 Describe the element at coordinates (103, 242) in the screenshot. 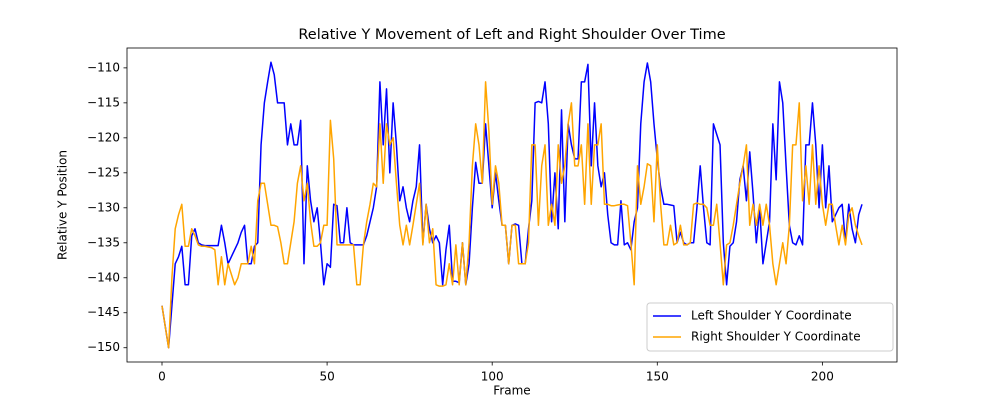

I see `y-tick-label: −135` at that location.